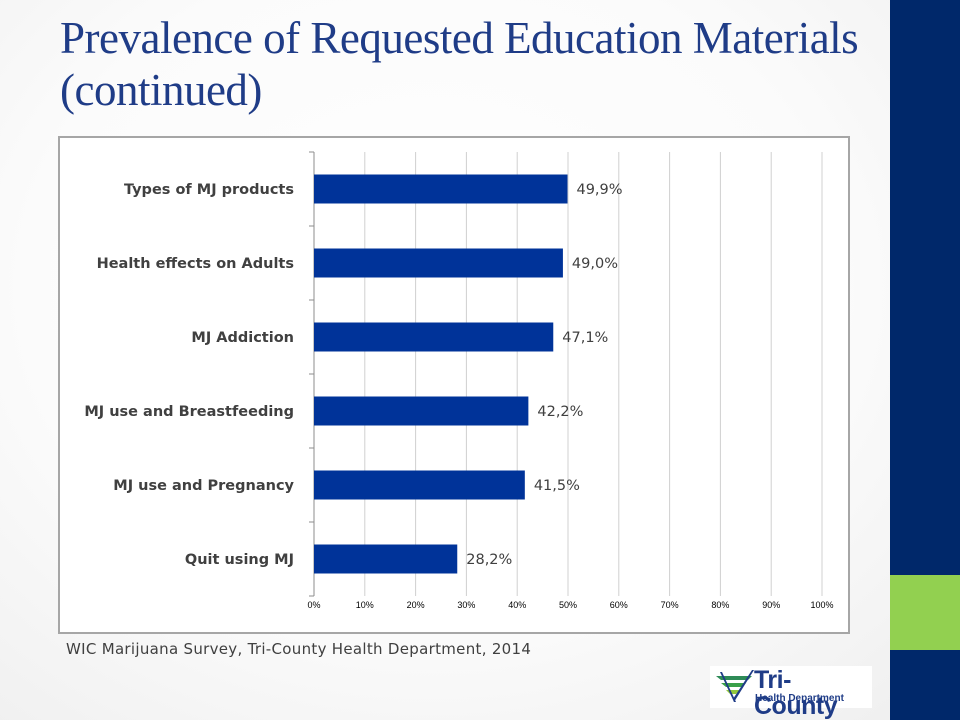  Describe the element at coordinates (416, 605) in the screenshot. I see `x-tick-label: 20%` at that location.